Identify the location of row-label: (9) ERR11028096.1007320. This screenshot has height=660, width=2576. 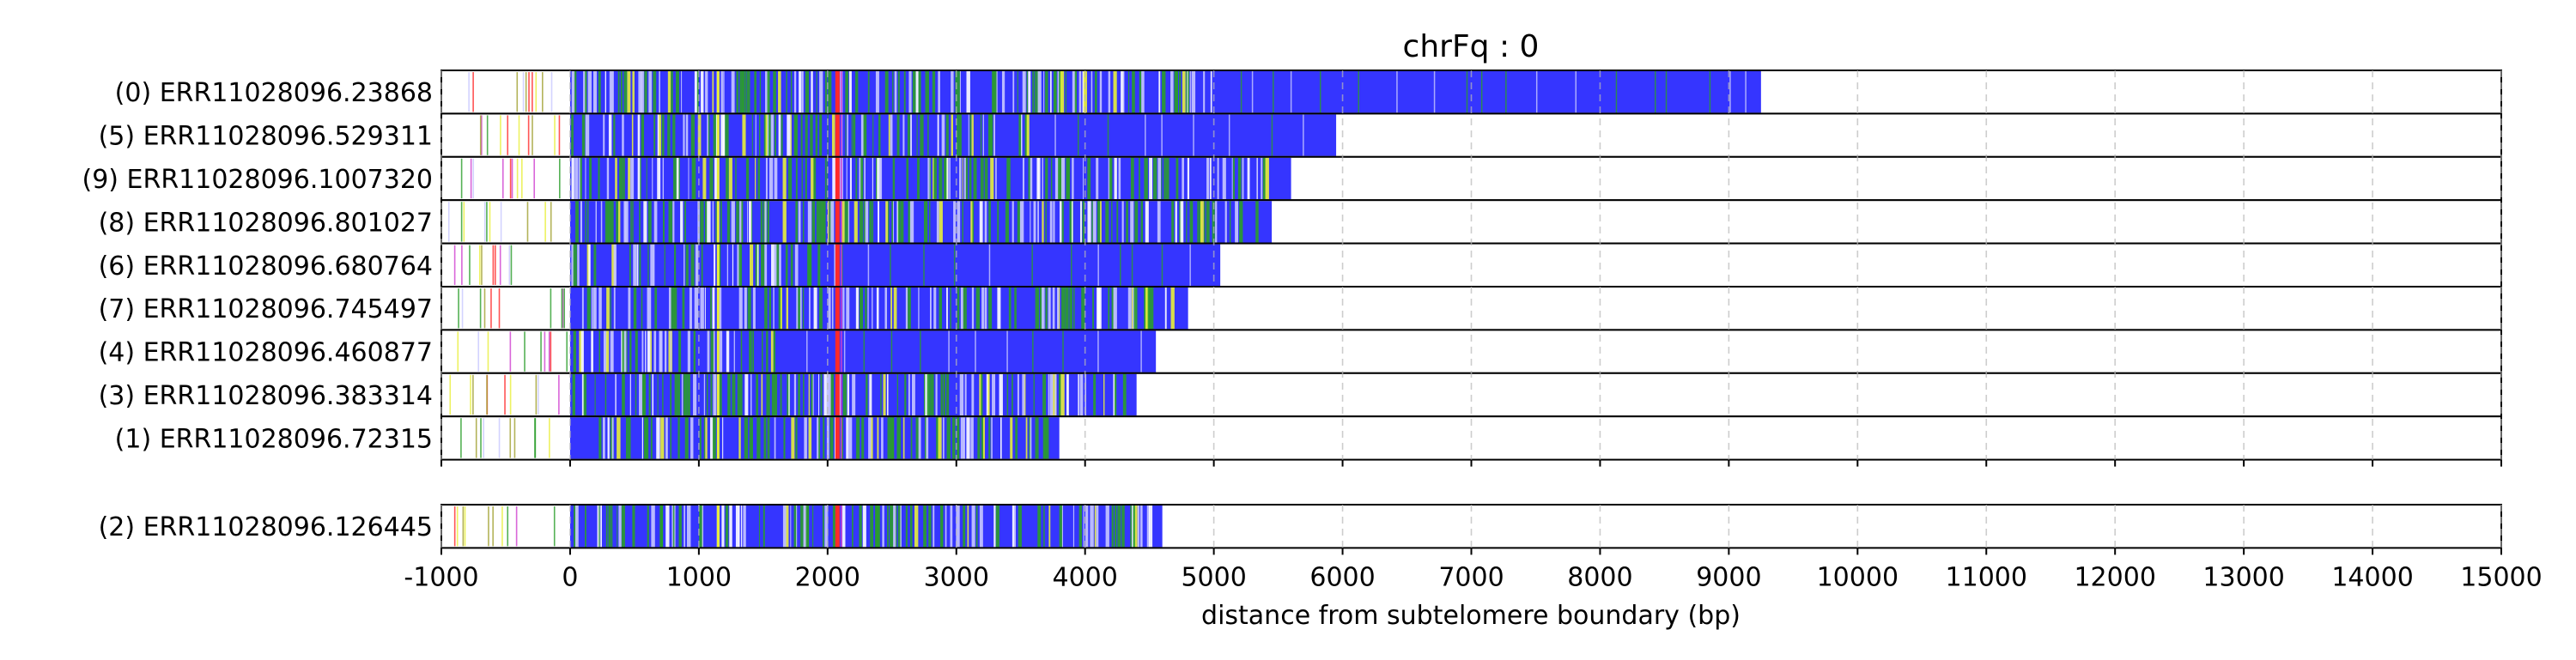
(258, 180).